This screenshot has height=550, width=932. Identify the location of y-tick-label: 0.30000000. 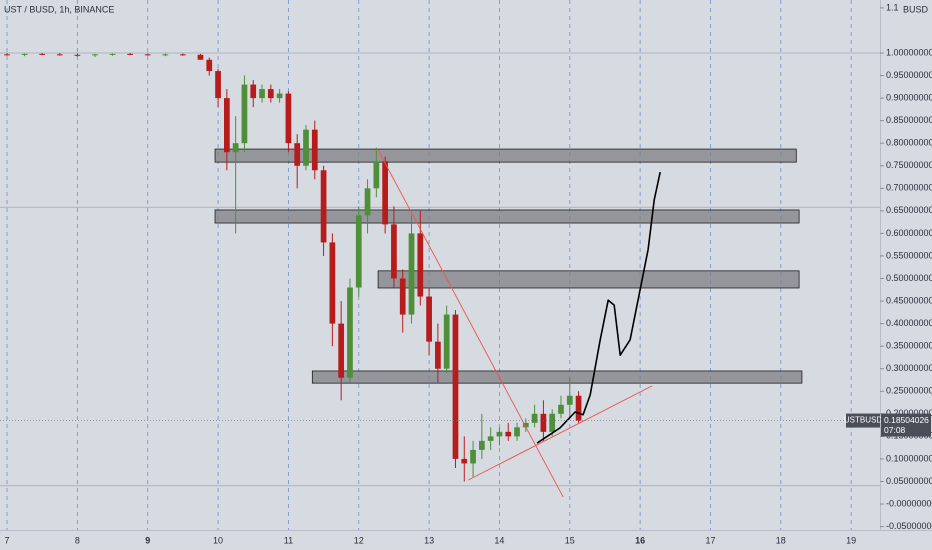
(909, 368).